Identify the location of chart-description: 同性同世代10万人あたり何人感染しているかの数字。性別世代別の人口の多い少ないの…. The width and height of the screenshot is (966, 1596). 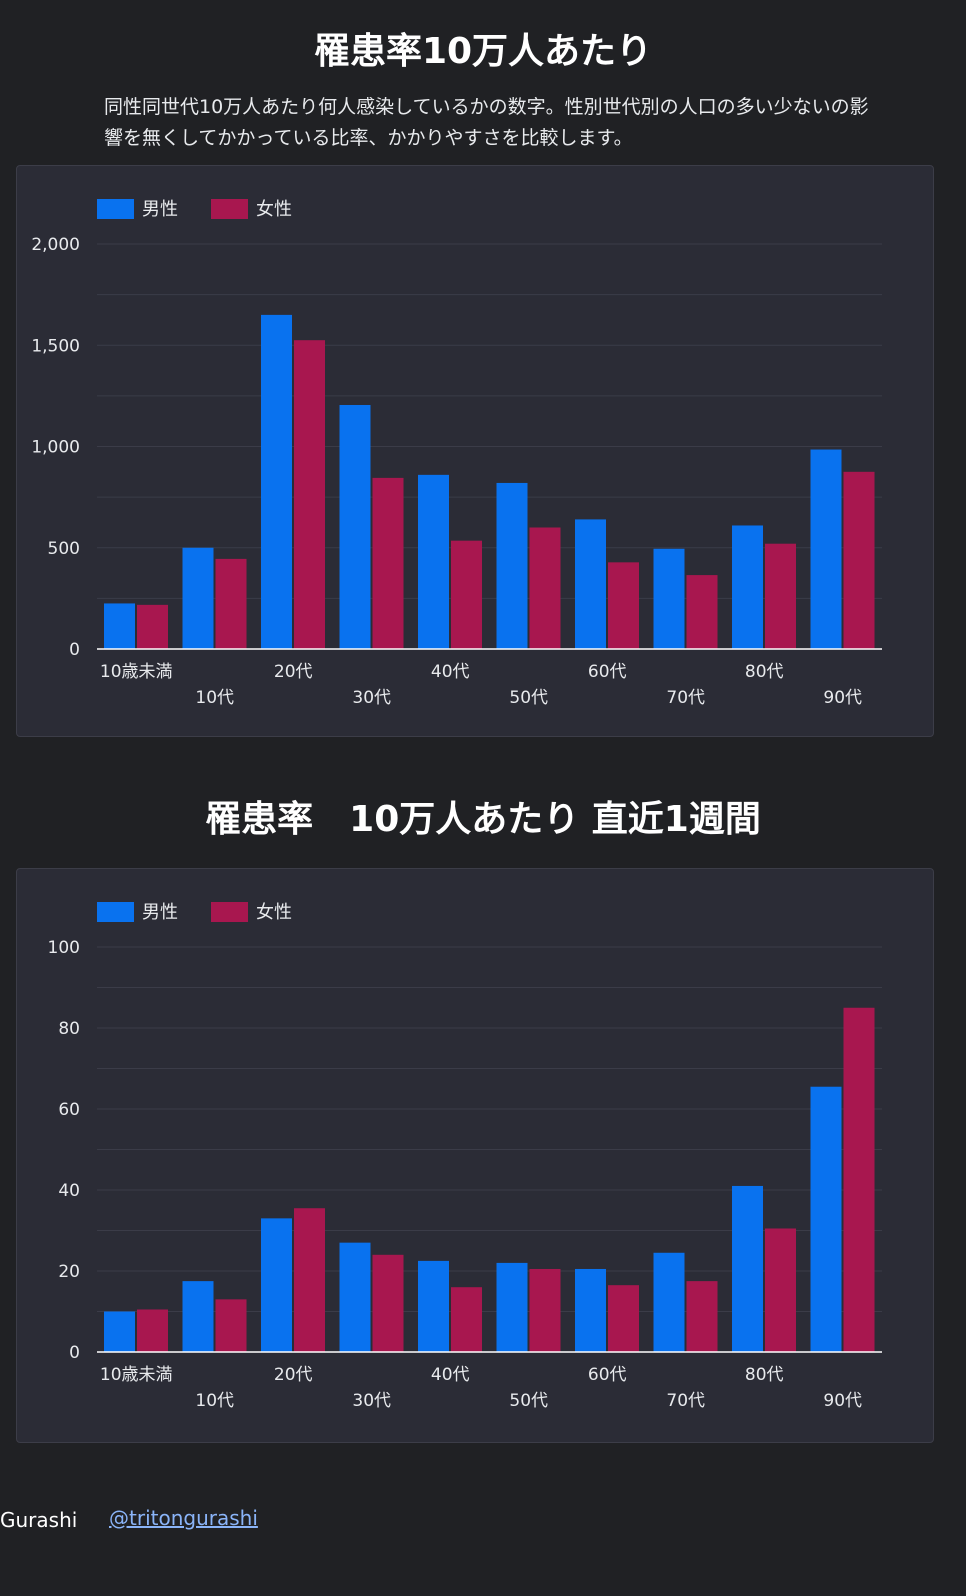
(486, 122).